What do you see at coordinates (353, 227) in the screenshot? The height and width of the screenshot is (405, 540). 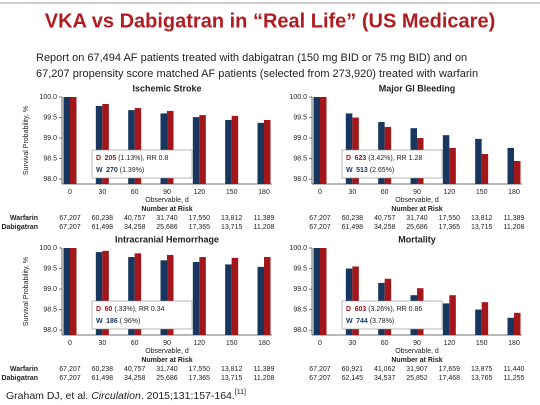 I see `at-risk-value: 61,498` at bounding box center [353, 227].